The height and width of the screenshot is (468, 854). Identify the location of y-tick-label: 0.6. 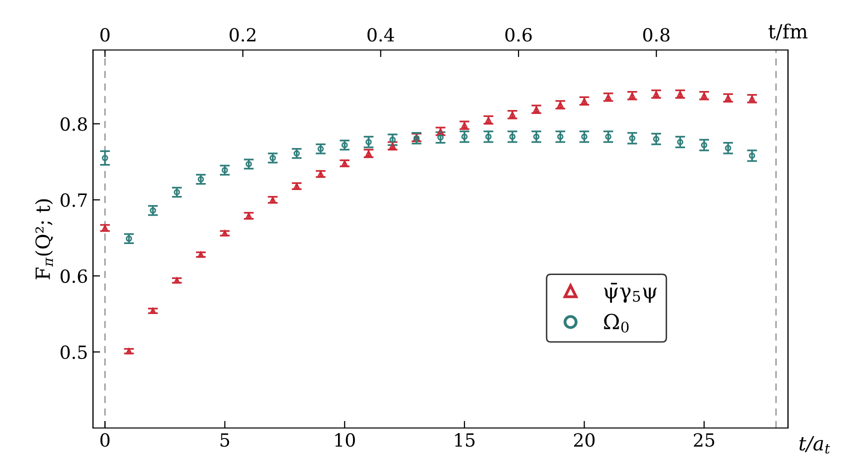
(74, 276).